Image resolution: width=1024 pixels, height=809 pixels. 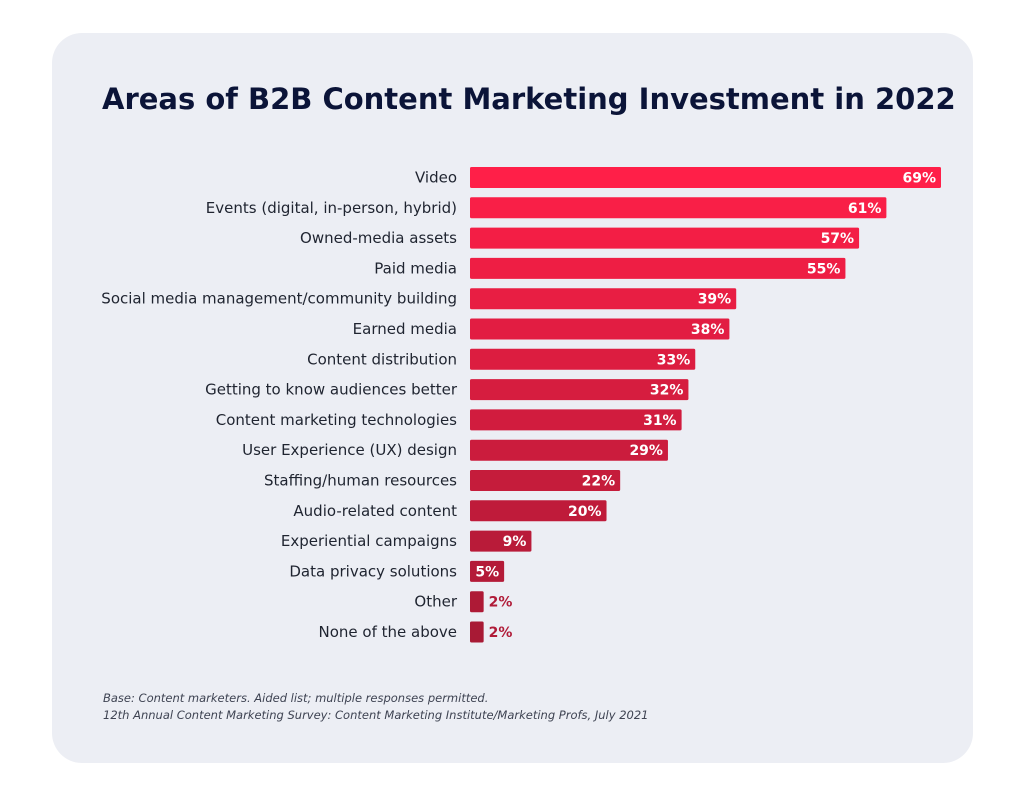 I want to click on category-label: Data privacy solutions, so click(x=373, y=571).